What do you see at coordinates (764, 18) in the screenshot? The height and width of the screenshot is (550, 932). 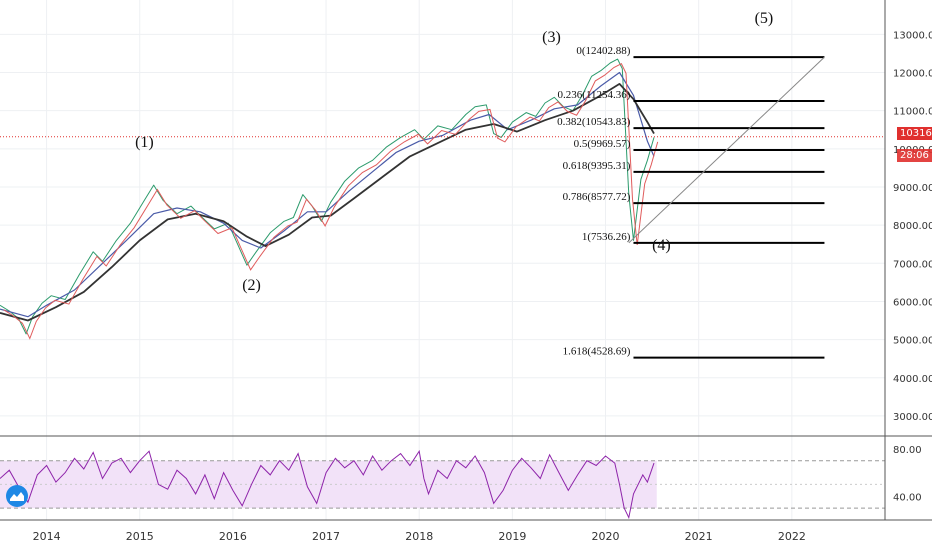 I see `elliott-wave-label: (5)` at bounding box center [764, 18].